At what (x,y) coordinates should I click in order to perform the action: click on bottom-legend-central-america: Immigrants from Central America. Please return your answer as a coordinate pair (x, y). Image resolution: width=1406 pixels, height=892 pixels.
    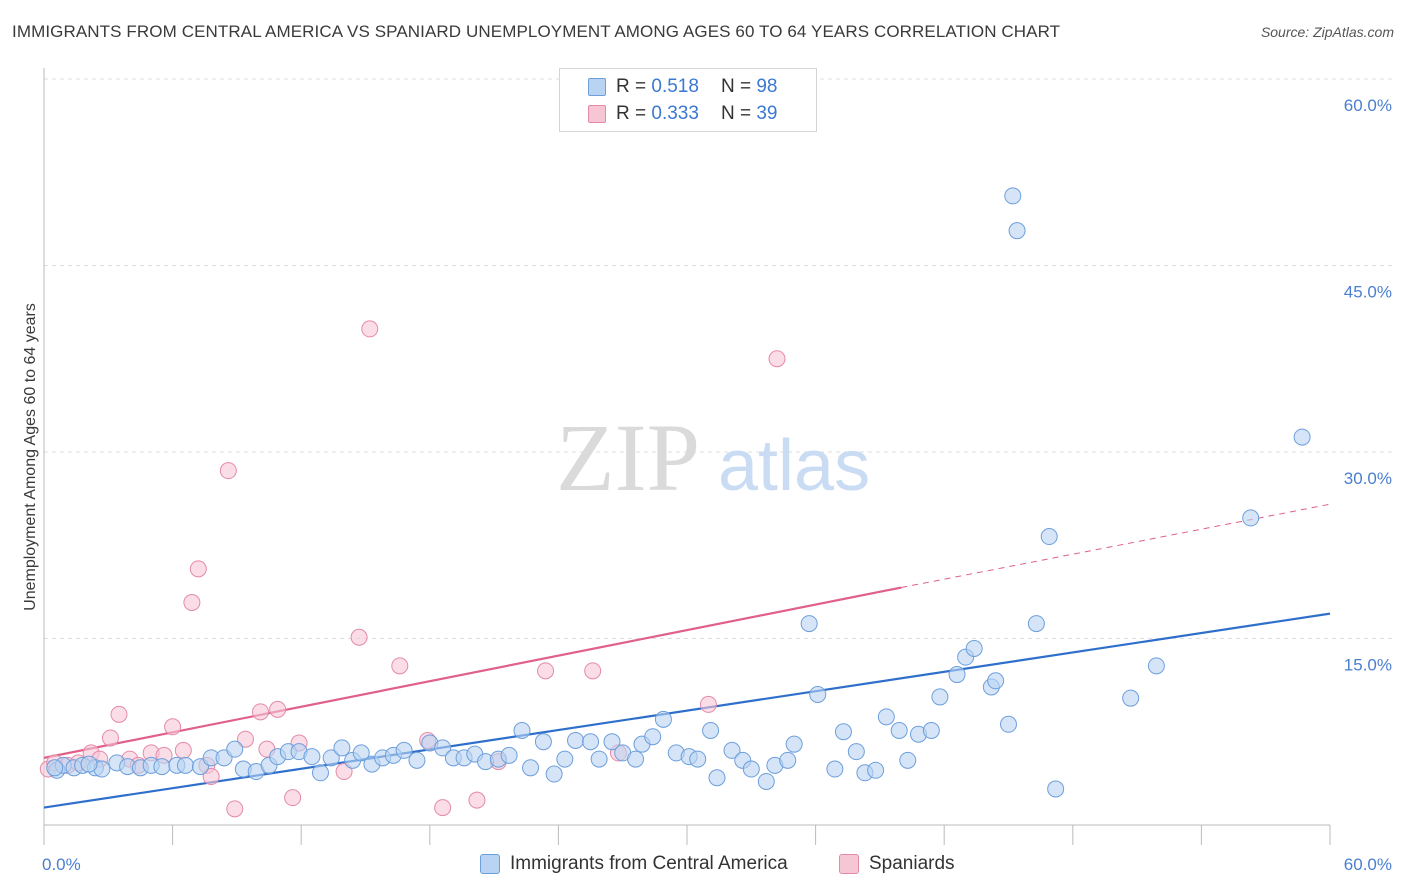
    Looking at the image, I should click on (634, 864).